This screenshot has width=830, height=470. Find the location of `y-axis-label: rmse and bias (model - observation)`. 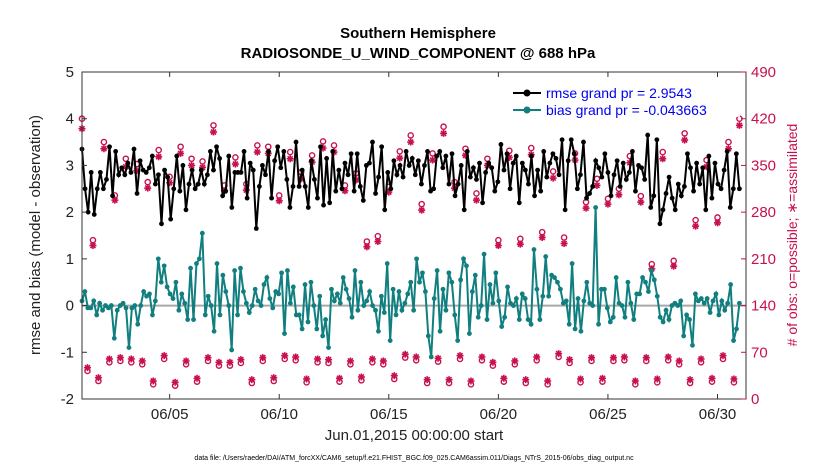

y-axis-label: rmse and bias (model - observation) is located at coordinates (35, 235).